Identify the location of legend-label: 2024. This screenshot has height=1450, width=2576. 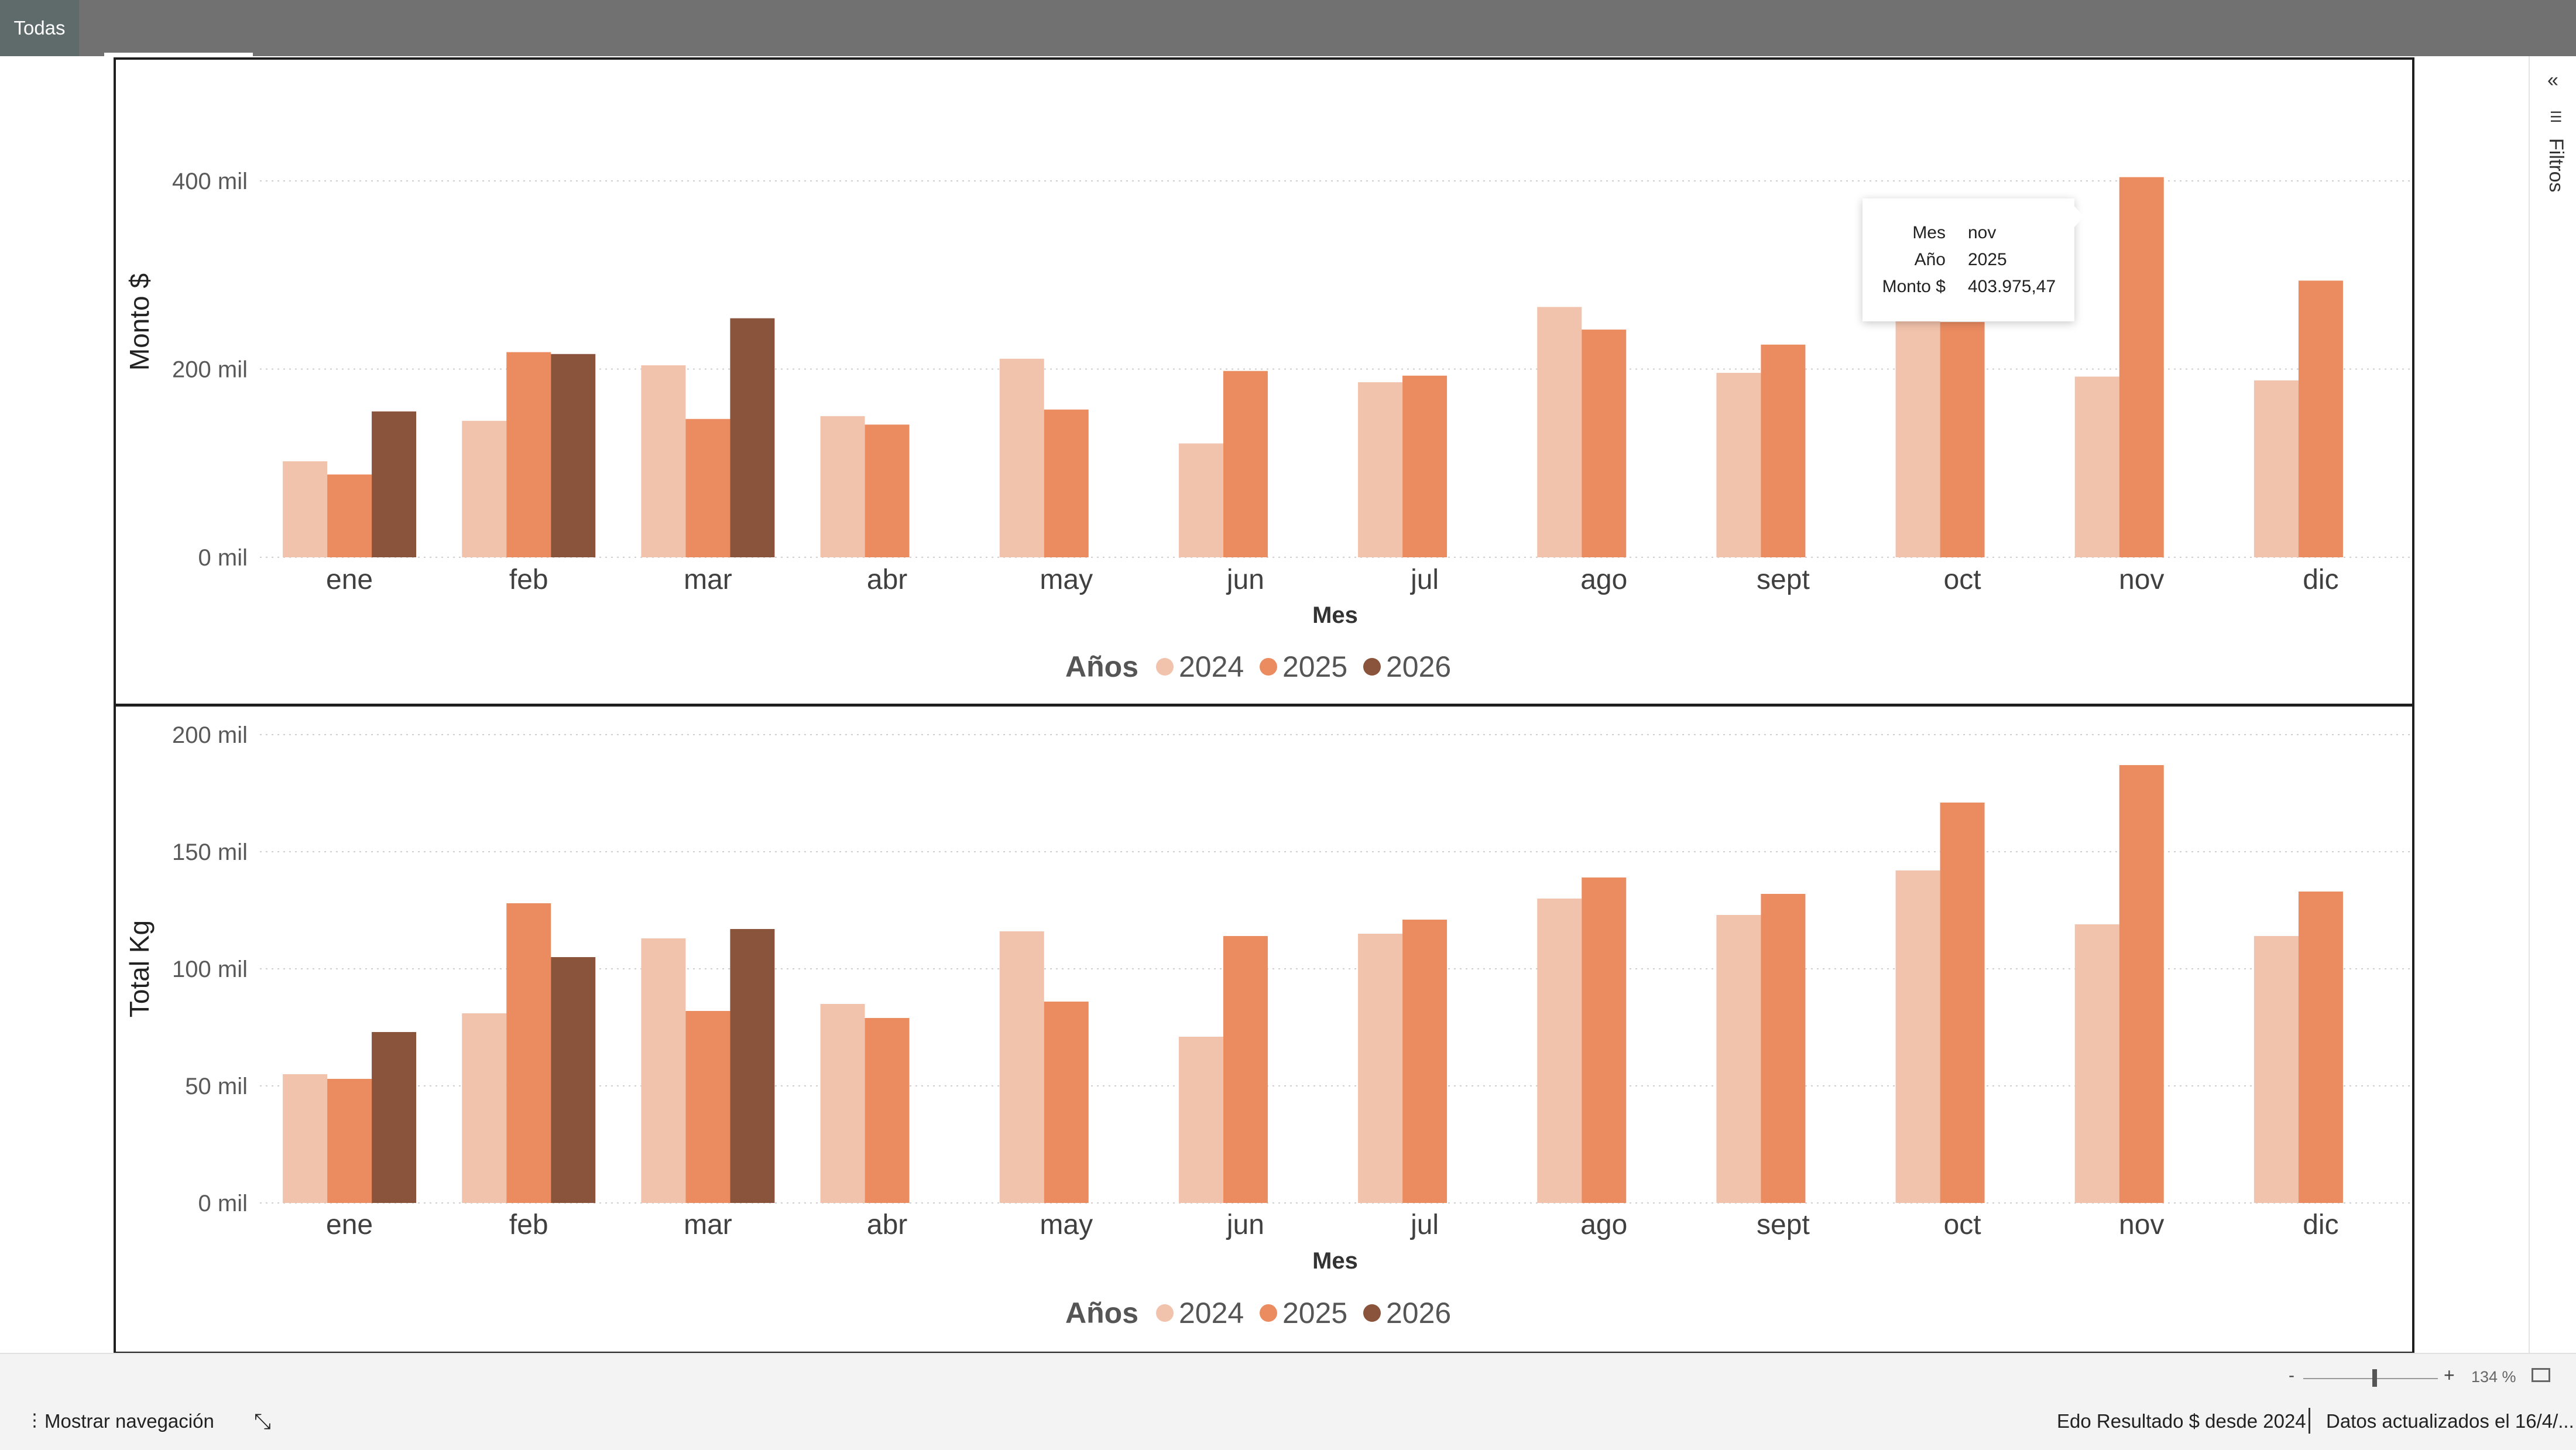
(1212, 1313).